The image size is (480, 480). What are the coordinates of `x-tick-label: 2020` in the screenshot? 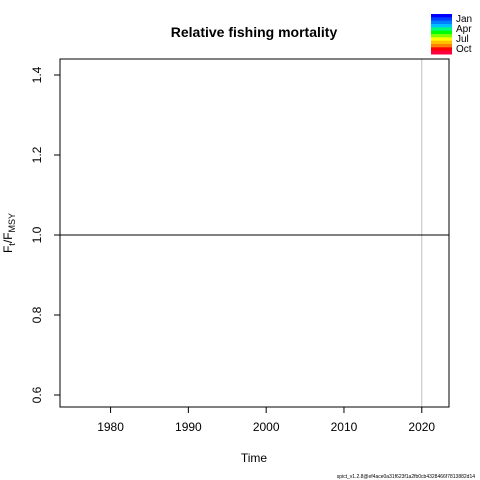 It's located at (421, 427).